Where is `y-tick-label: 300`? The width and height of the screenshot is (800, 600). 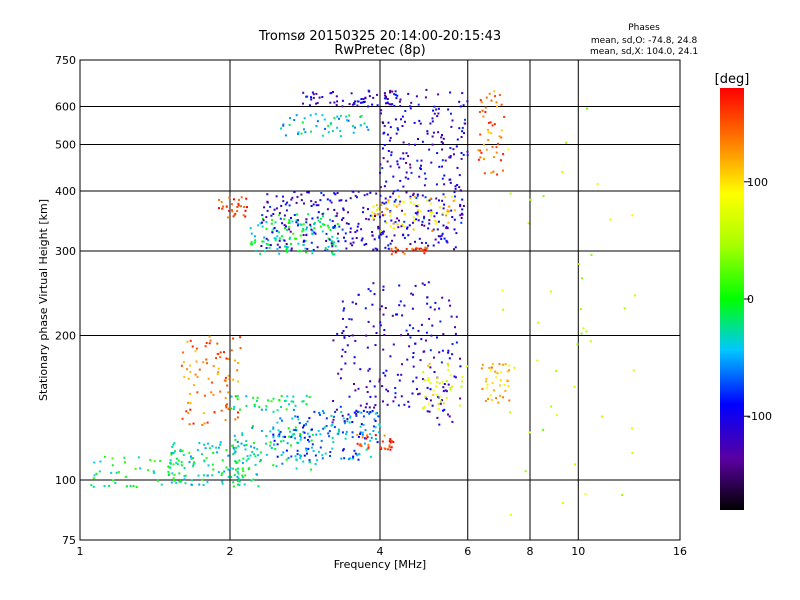
y-tick-label: 300 is located at coordinates (65, 251).